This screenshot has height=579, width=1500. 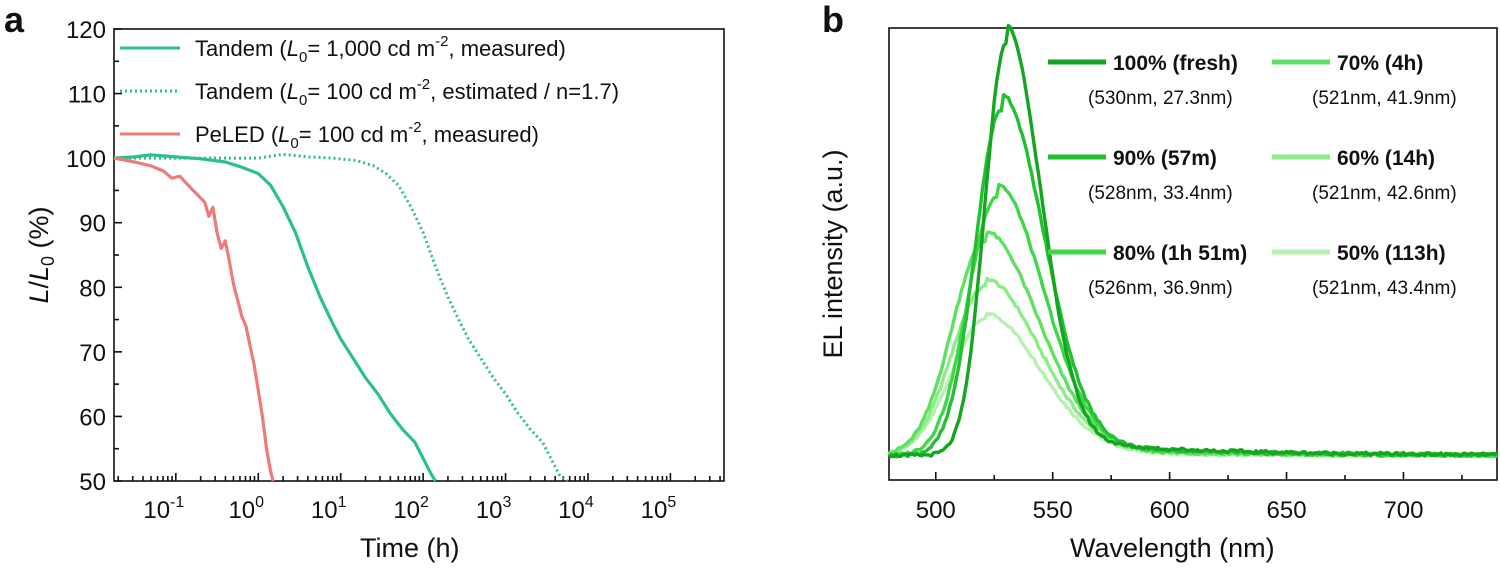 I want to click on legend-post: , estimated / n=1.7), so click(x=524, y=91).